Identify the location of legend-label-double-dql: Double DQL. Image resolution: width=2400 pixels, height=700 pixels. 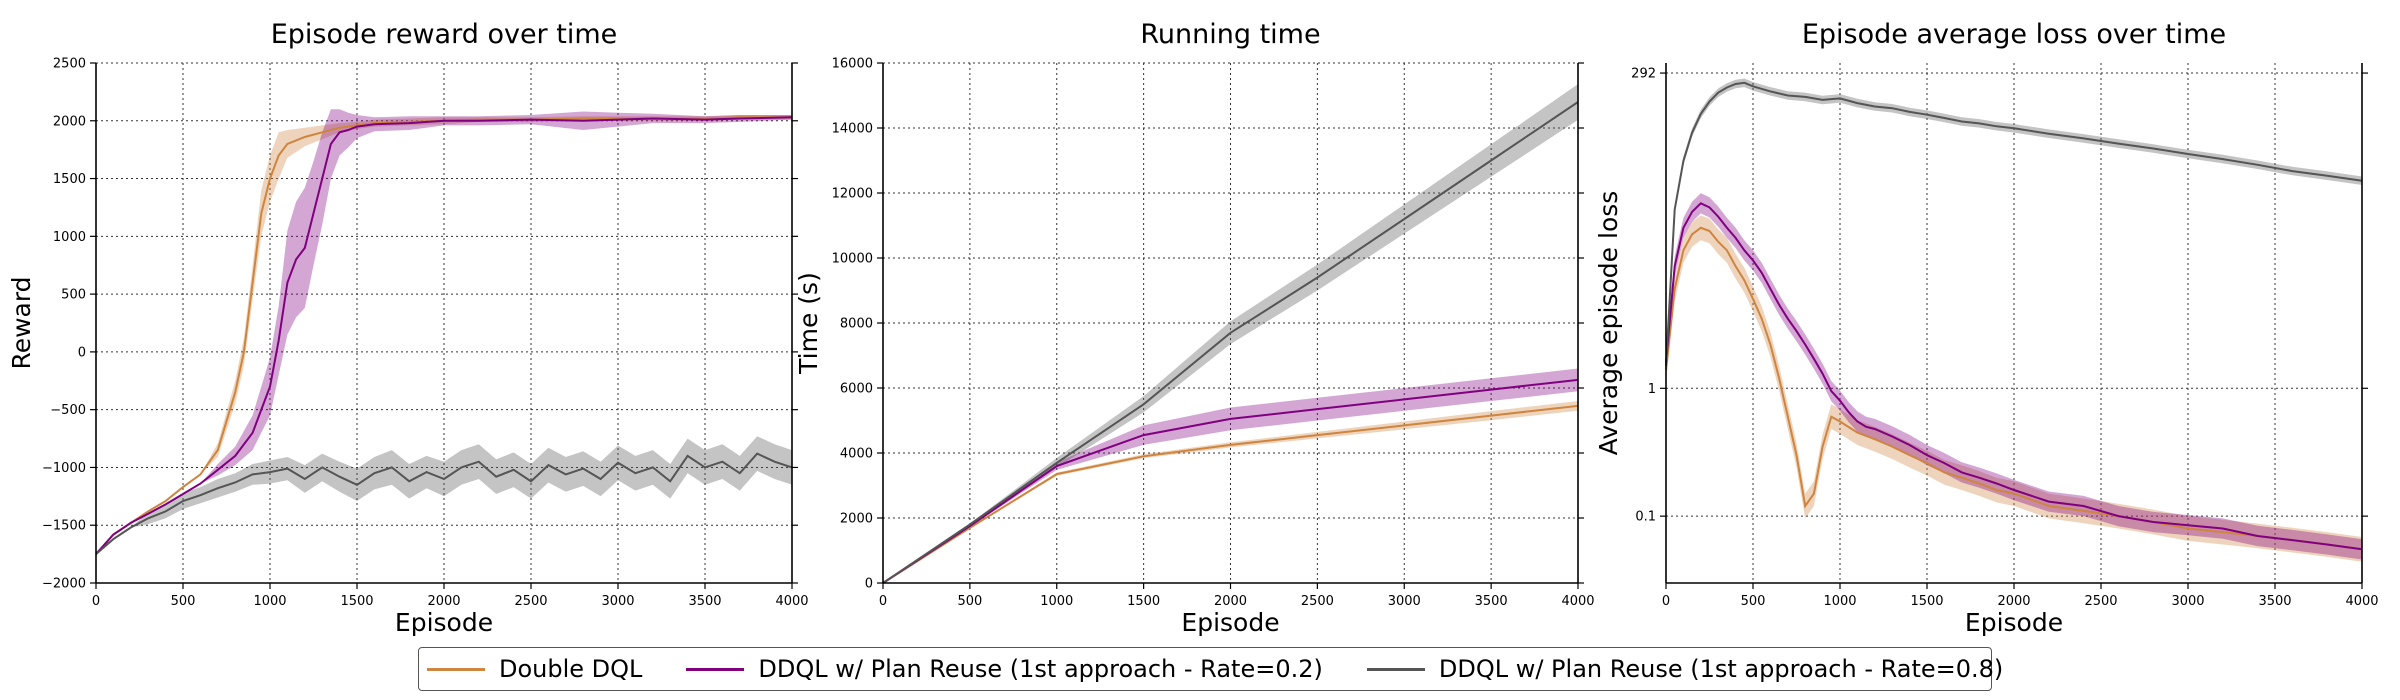
(571, 669).